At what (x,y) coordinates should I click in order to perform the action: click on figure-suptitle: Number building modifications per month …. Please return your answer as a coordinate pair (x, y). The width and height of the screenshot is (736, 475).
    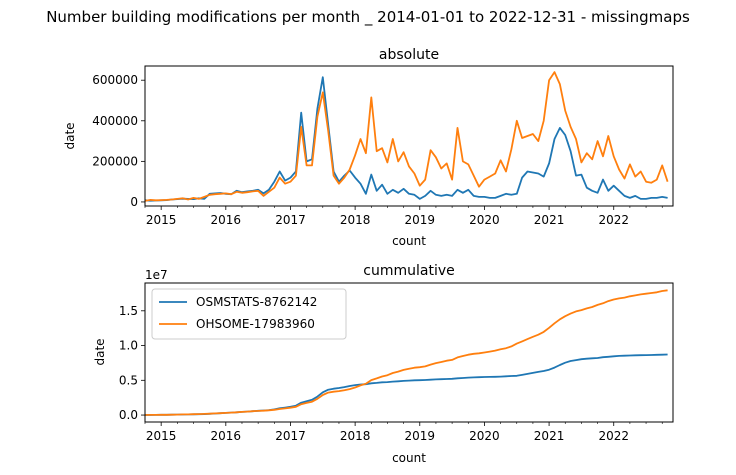
    Looking at the image, I should click on (368, 17).